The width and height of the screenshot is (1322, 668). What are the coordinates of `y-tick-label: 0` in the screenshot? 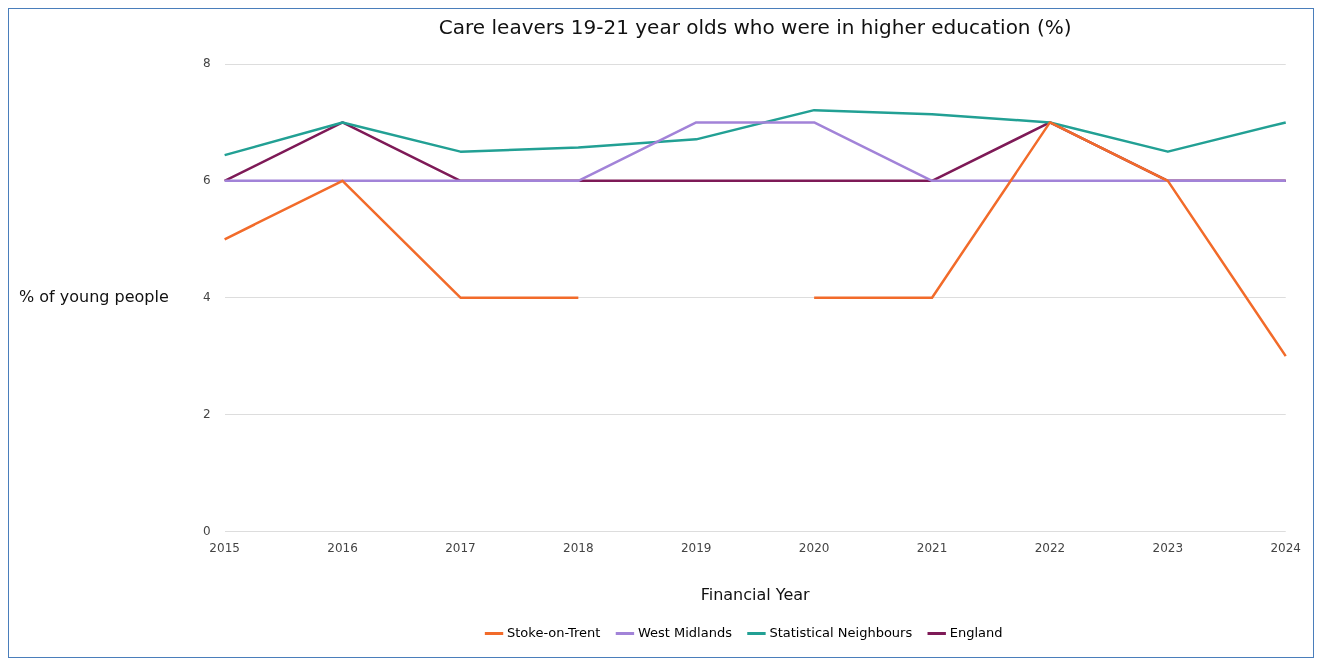 It's located at (206, 530).